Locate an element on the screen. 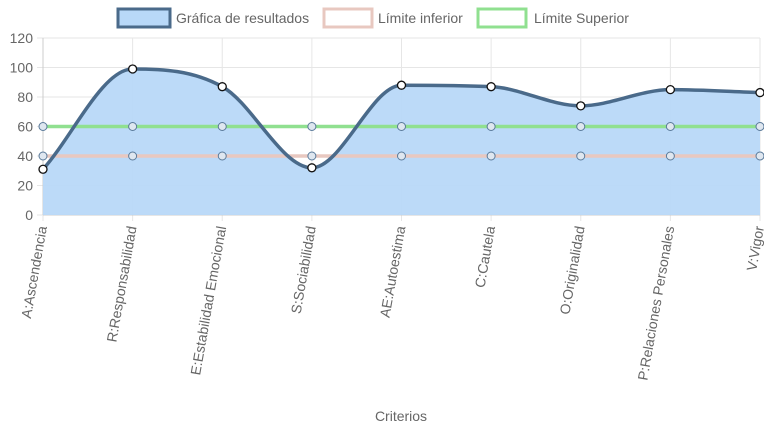  y-tick-label: 80 is located at coordinates (25, 97).